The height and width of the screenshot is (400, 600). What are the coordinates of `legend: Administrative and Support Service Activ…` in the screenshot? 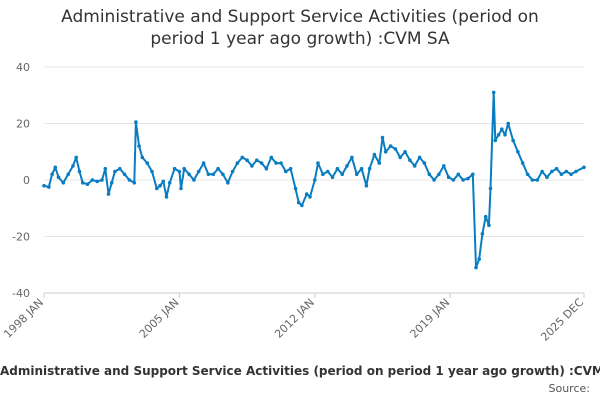 It's located at (300, 373).